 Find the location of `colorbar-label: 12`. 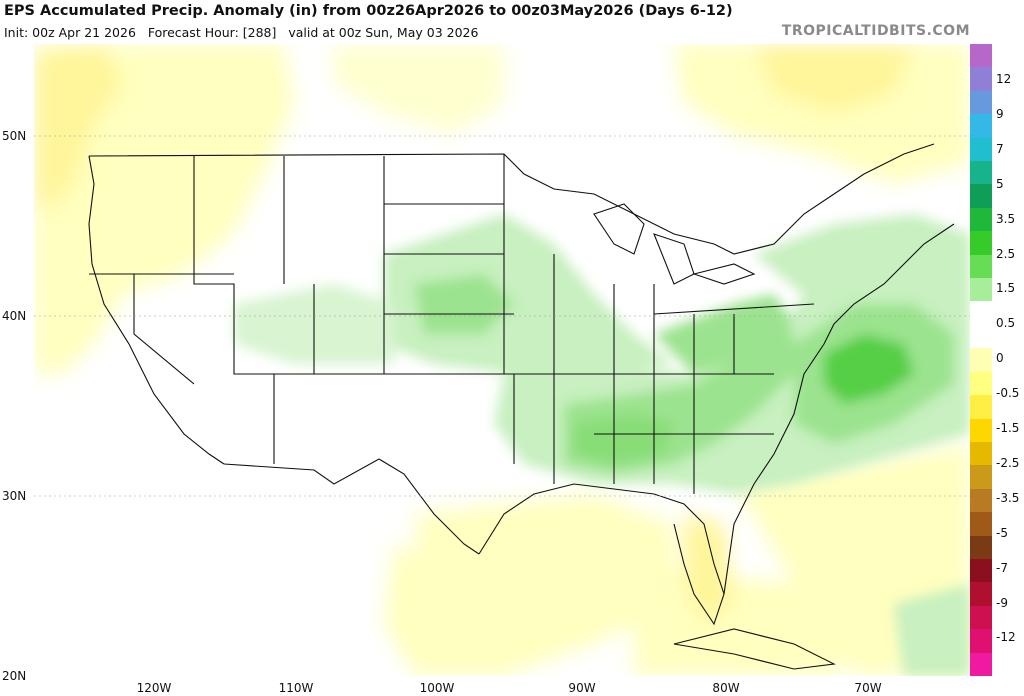

colorbar-label: 12 is located at coordinates (1004, 79).